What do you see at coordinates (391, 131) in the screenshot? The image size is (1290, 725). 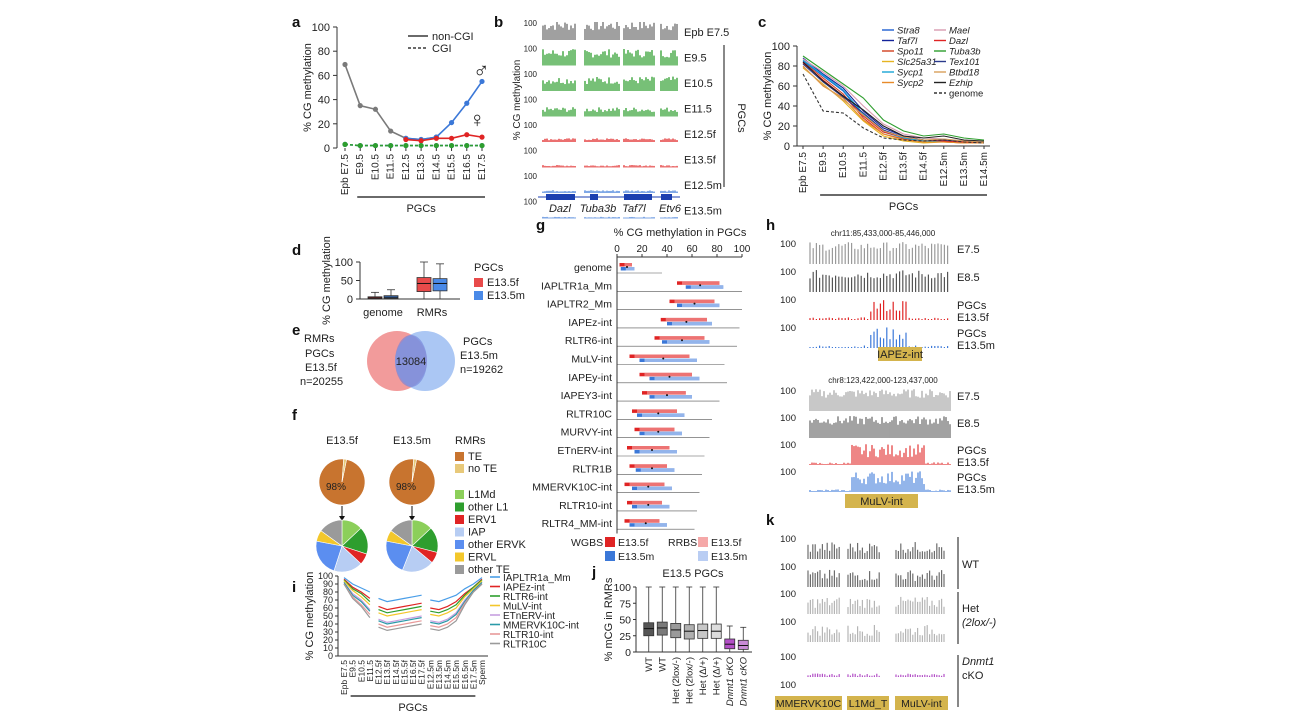 I see `a-series-0-point` at bounding box center [391, 131].